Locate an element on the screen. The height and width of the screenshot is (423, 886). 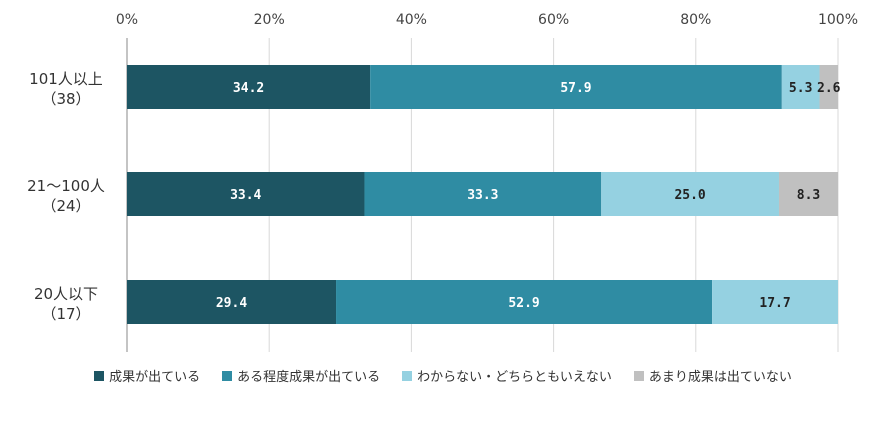
data-label: 25.0 is located at coordinates (689, 195).